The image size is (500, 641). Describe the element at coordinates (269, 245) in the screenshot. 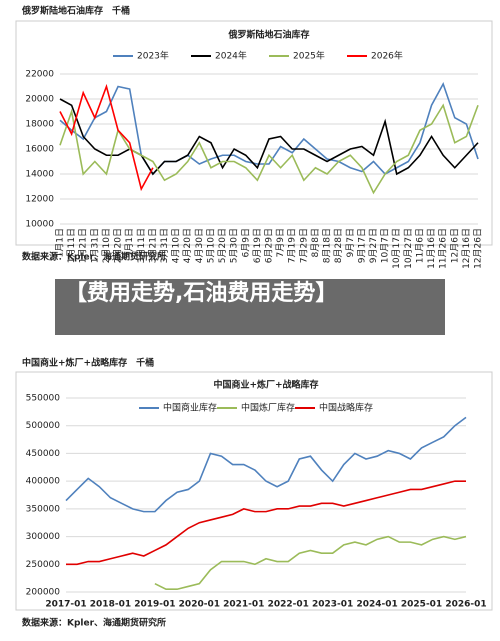

I see `x-tick-label: 6月29日` at that location.